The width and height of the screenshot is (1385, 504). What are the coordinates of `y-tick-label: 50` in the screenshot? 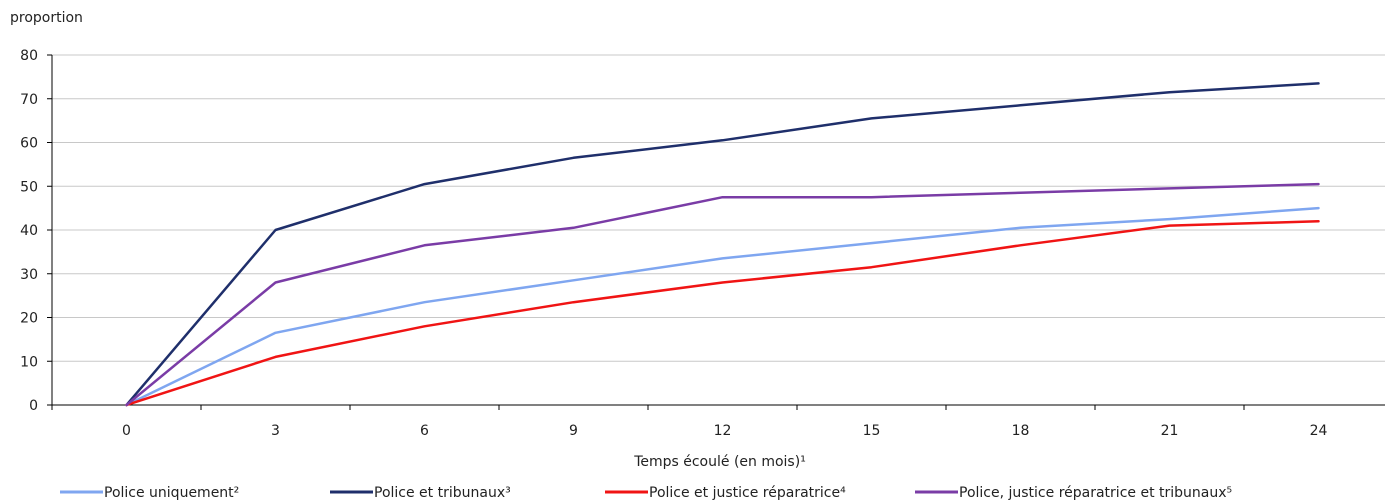 It's located at (29, 187).